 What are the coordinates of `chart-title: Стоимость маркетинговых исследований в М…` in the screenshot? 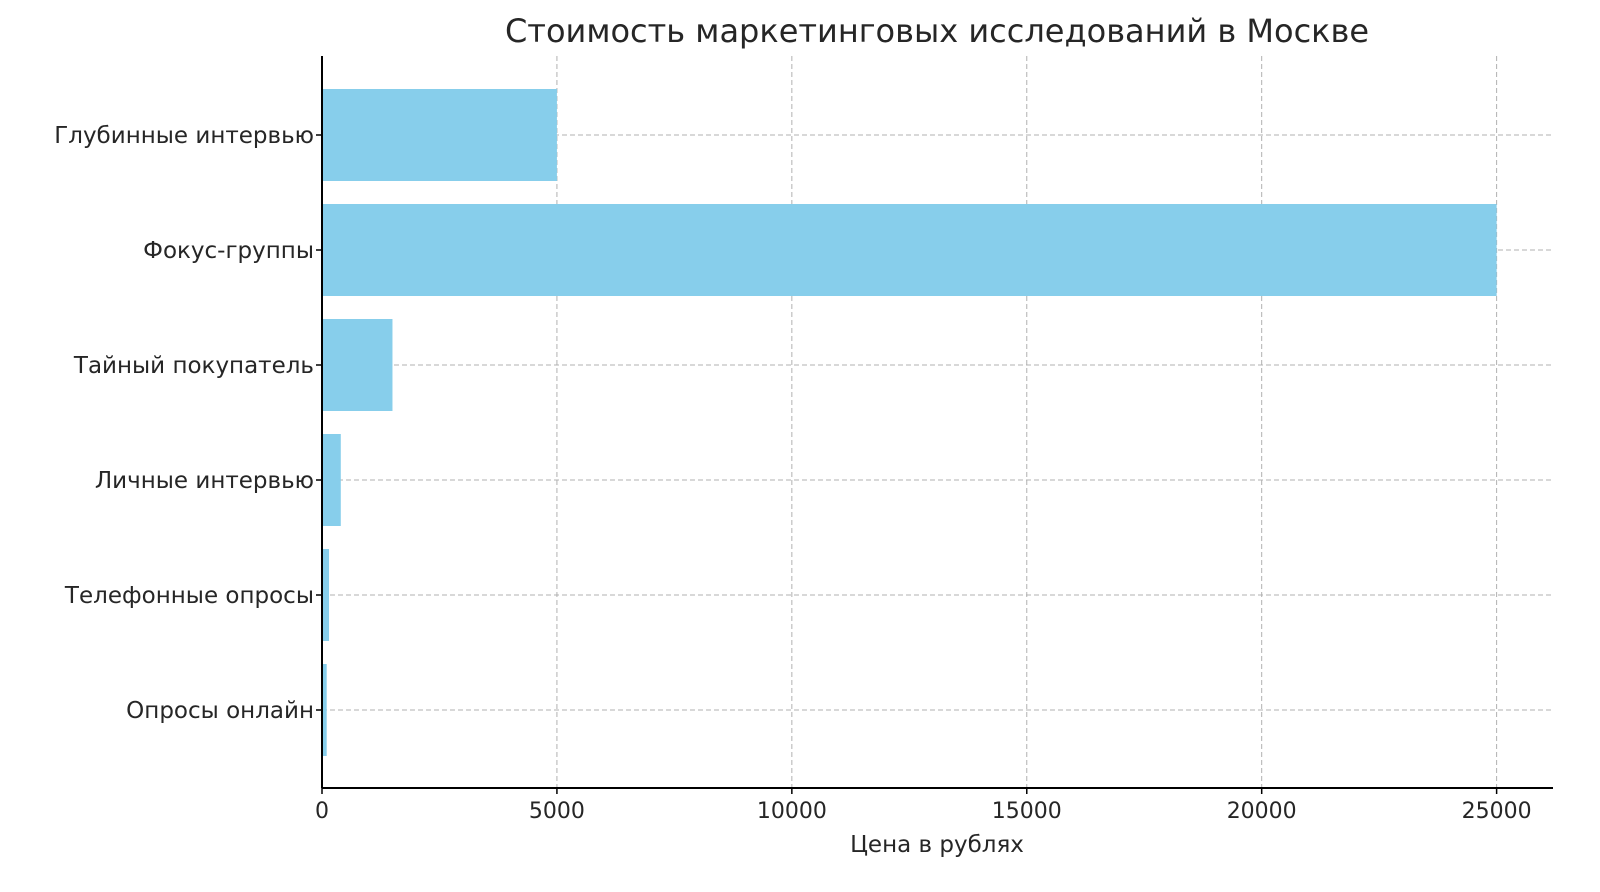 It's located at (937, 31).